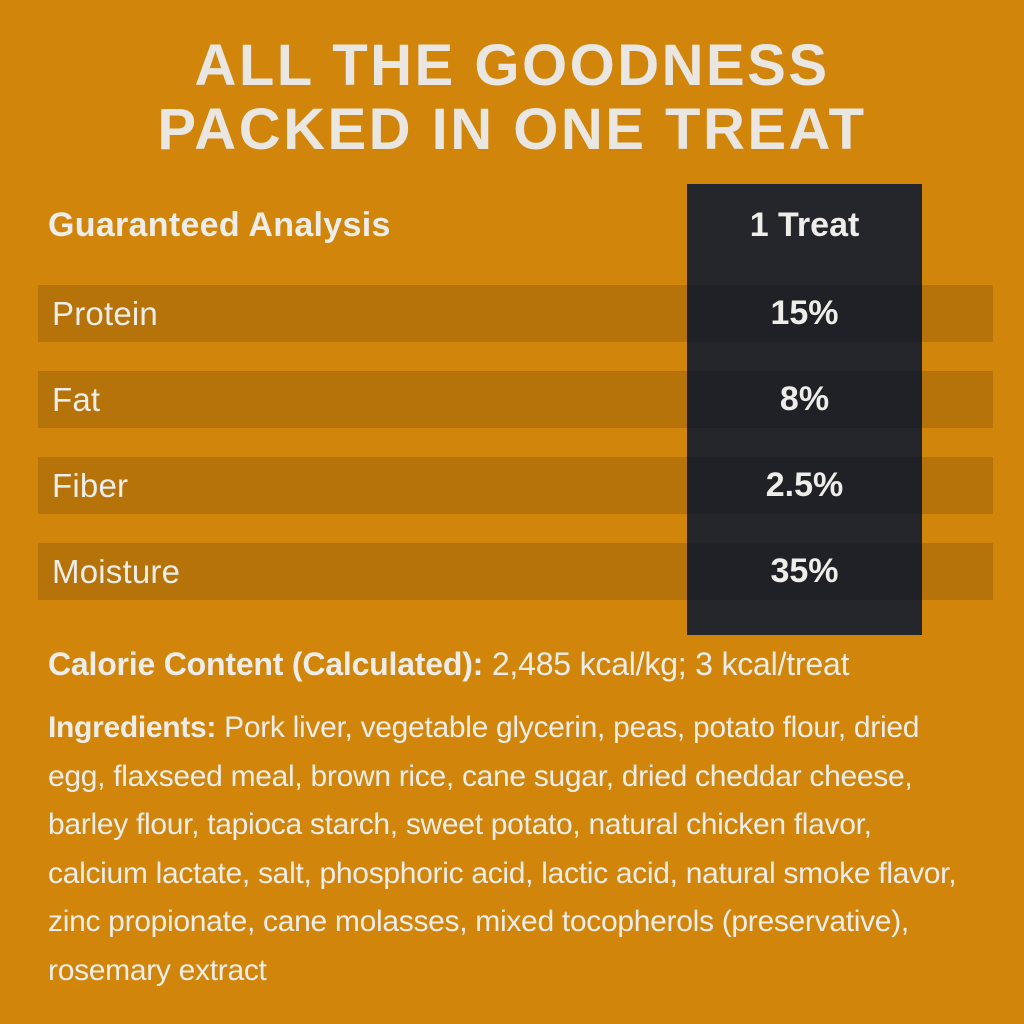 The width and height of the screenshot is (1024, 1024). What do you see at coordinates (512, 129) in the screenshot?
I see `page-title-line2: PACKED IN ONE TREAT` at bounding box center [512, 129].